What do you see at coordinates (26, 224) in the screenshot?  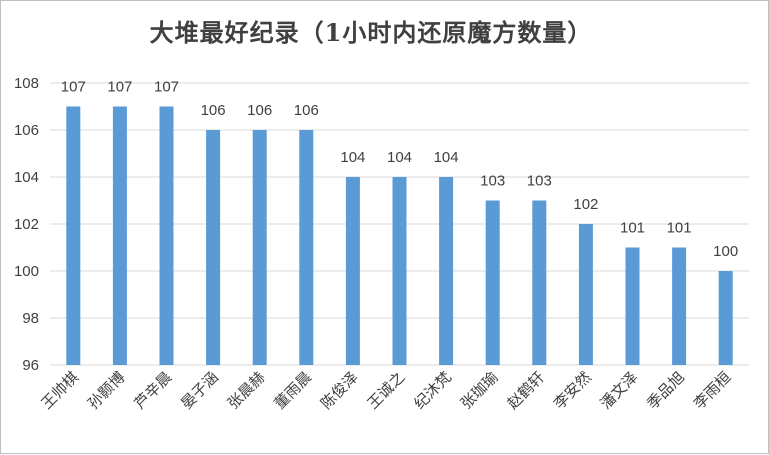 I see `y-tick-label: 102` at bounding box center [26, 224].